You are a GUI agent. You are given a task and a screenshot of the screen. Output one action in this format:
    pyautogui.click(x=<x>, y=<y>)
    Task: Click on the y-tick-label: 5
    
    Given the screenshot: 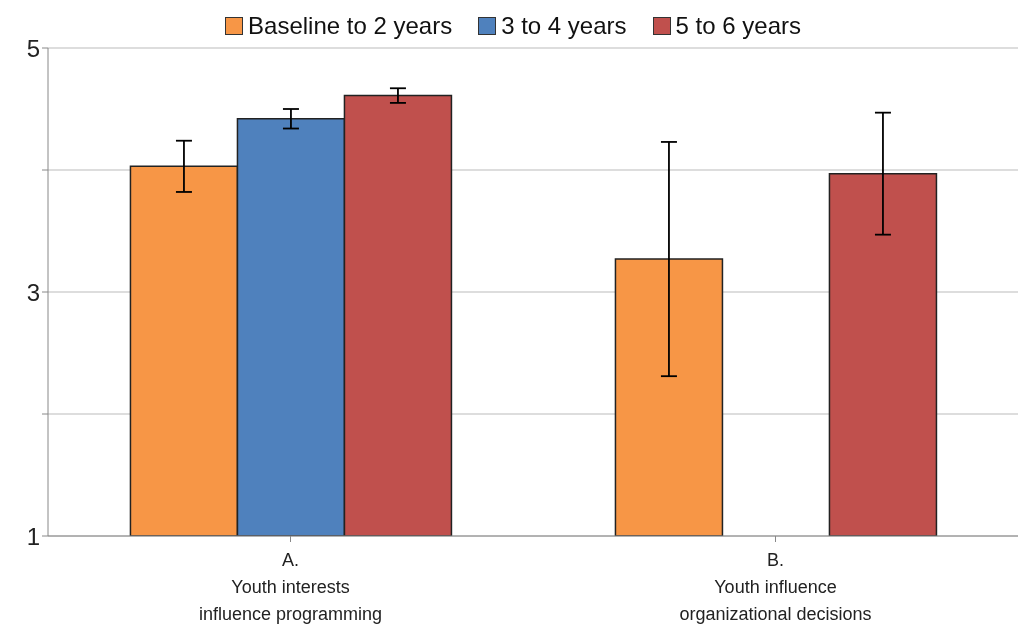 What is the action you would take?
    pyautogui.click(x=33, y=48)
    